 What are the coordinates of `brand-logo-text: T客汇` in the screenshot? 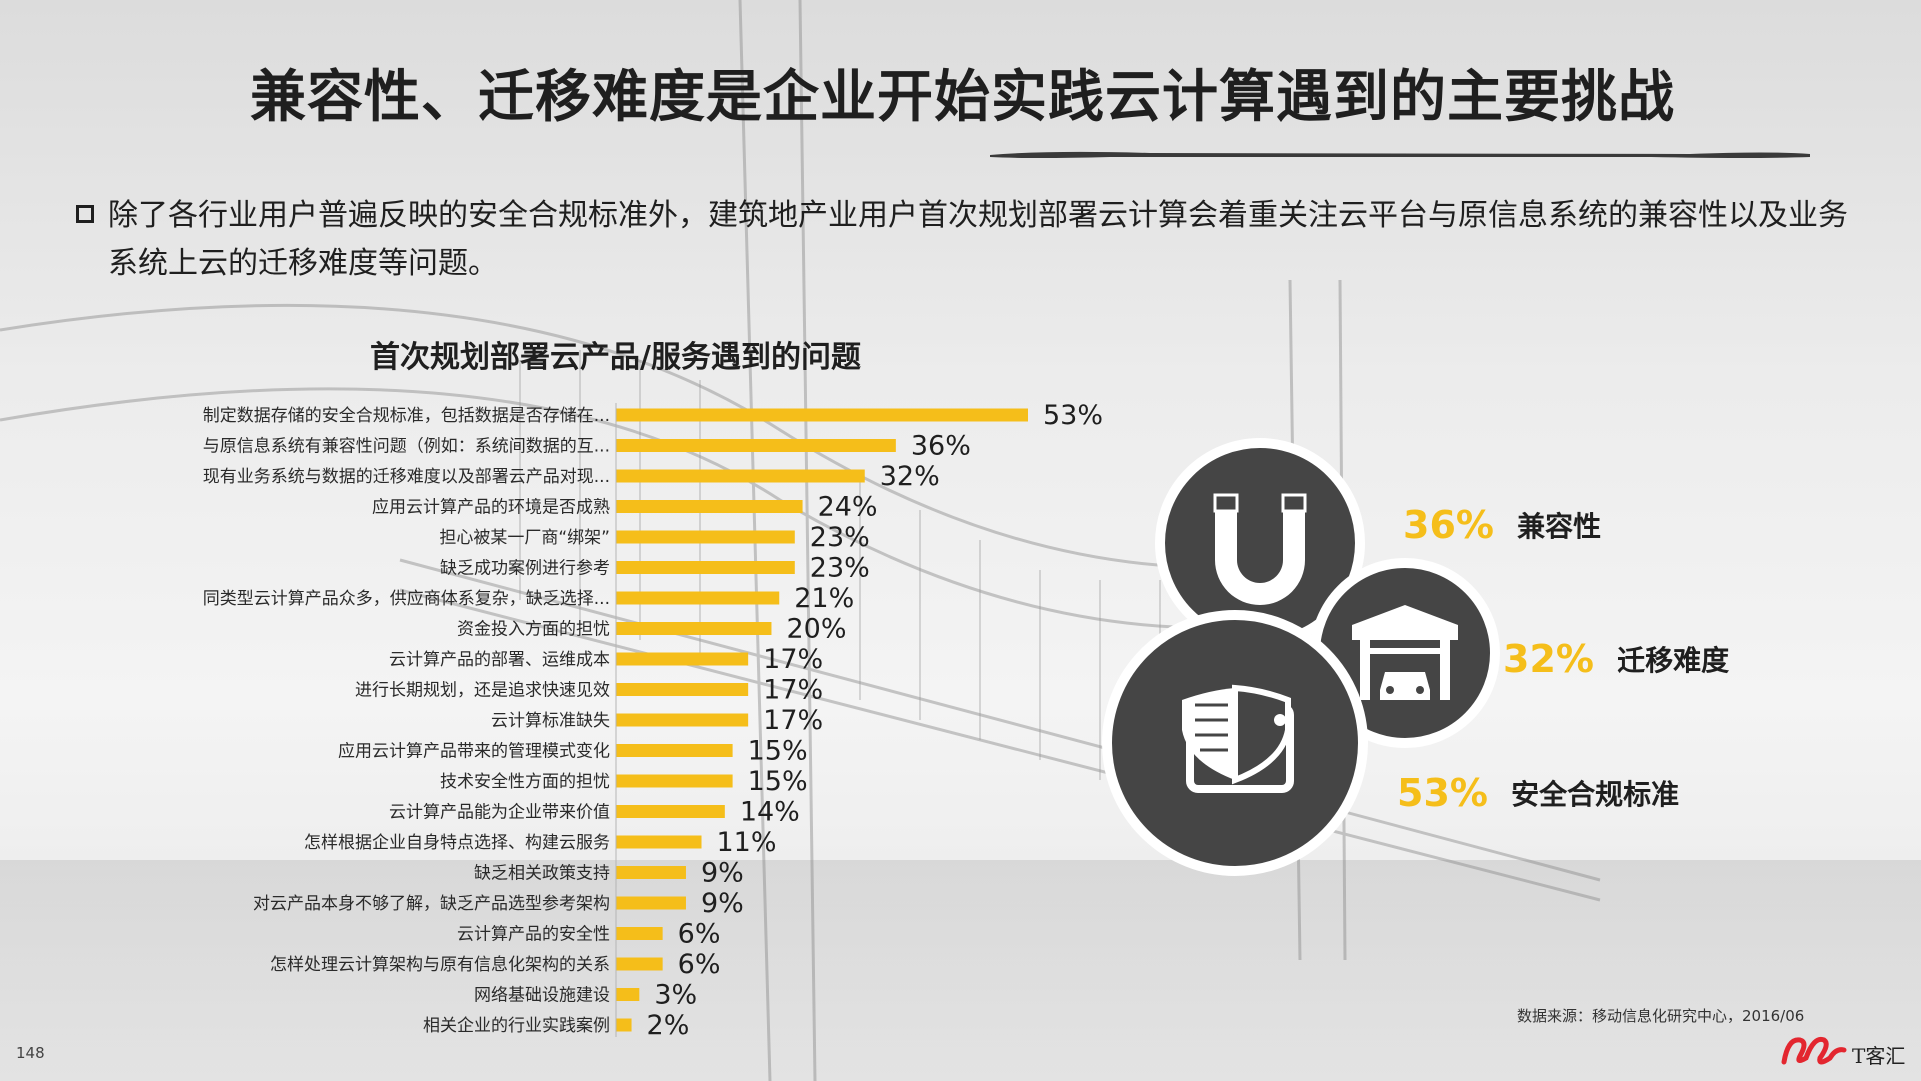 It's located at (1879, 1056).